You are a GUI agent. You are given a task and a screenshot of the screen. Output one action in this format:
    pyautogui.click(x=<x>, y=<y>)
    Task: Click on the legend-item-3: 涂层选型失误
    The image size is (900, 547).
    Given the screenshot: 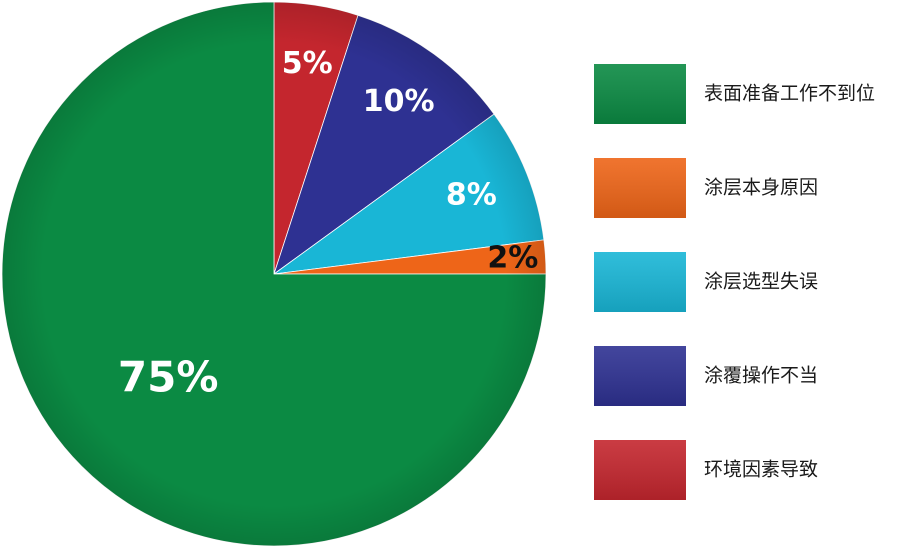 What is the action you would take?
    pyautogui.click(x=706, y=282)
    